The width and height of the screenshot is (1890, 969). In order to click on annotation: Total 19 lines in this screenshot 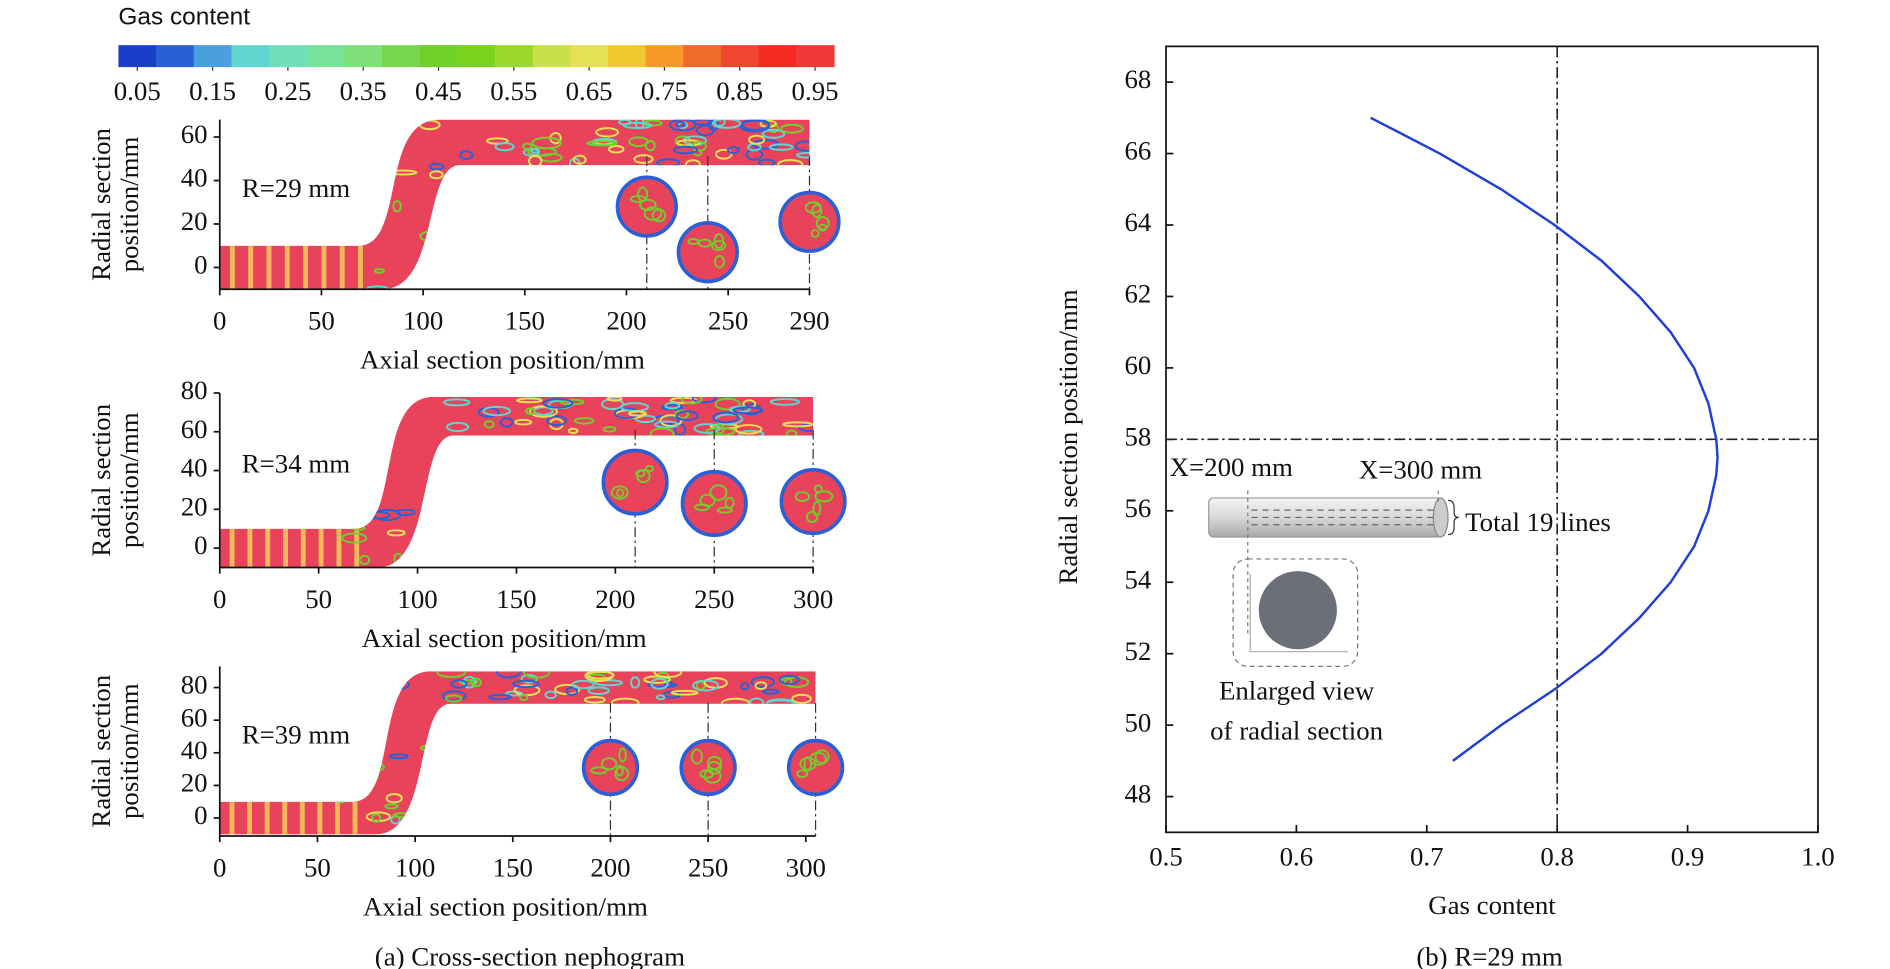, I will do `click(1538, 522)`.